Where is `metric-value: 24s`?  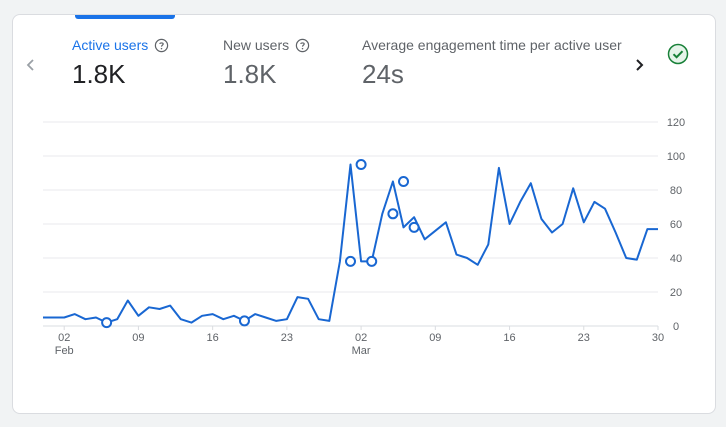
metric-value: 24s is located at coordinates (383, 74).